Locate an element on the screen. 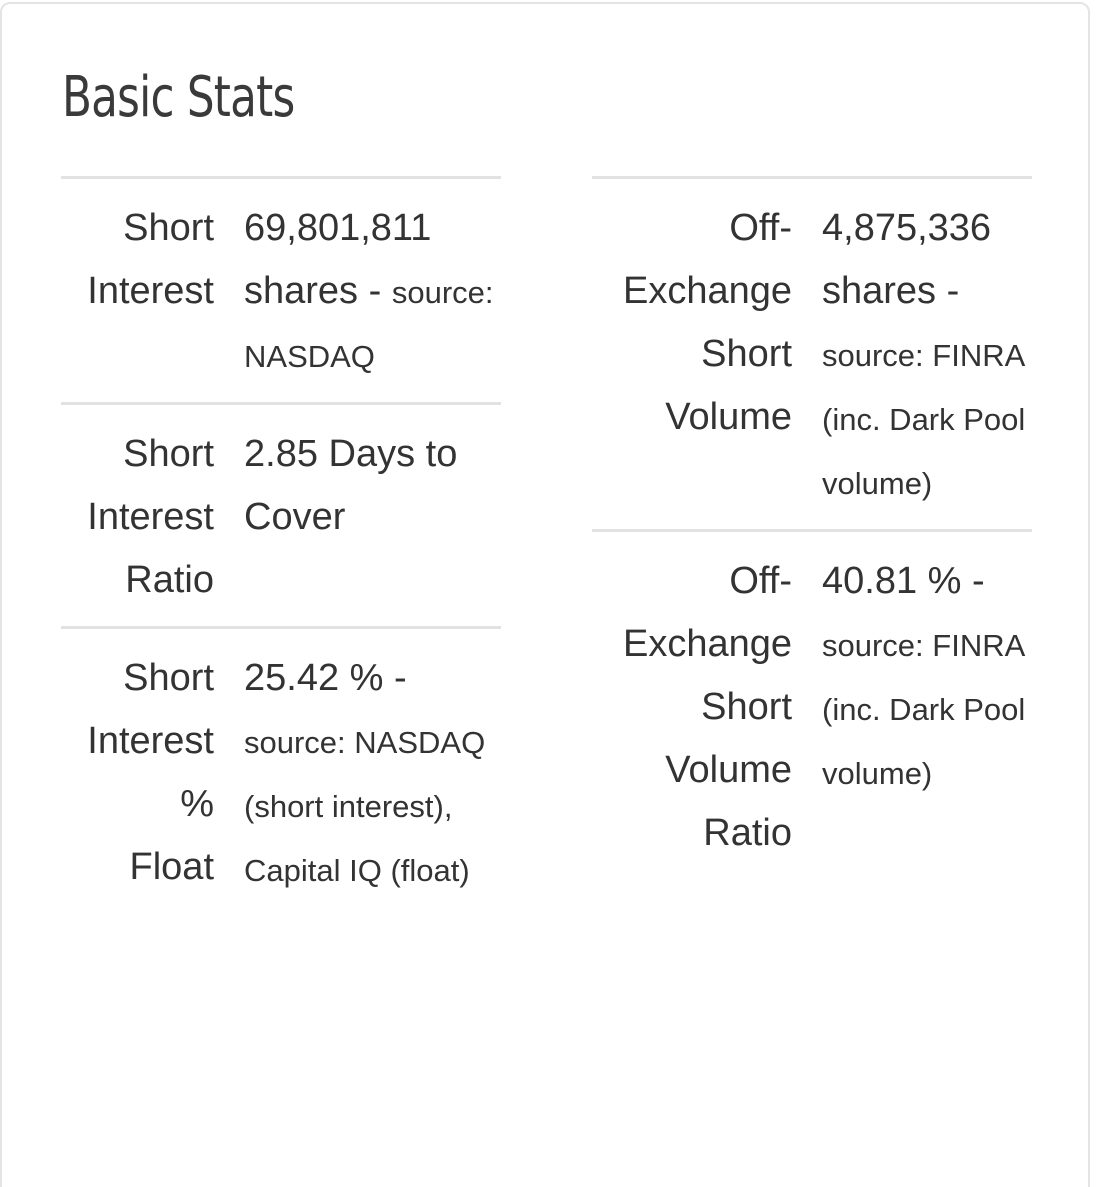 This screenshot has height=1187, width=1099. stat-label: Off- Exchange Short Volume Ratio is located at coordinates (707, 704).